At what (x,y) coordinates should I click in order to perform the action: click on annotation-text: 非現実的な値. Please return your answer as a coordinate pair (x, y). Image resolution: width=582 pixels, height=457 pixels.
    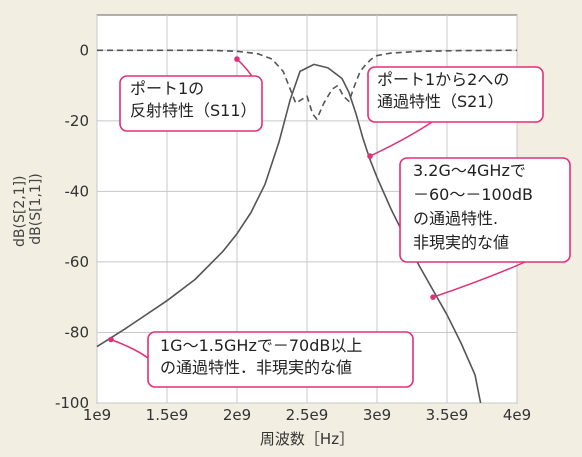
    Looking at the image, I should click on (461, 242).